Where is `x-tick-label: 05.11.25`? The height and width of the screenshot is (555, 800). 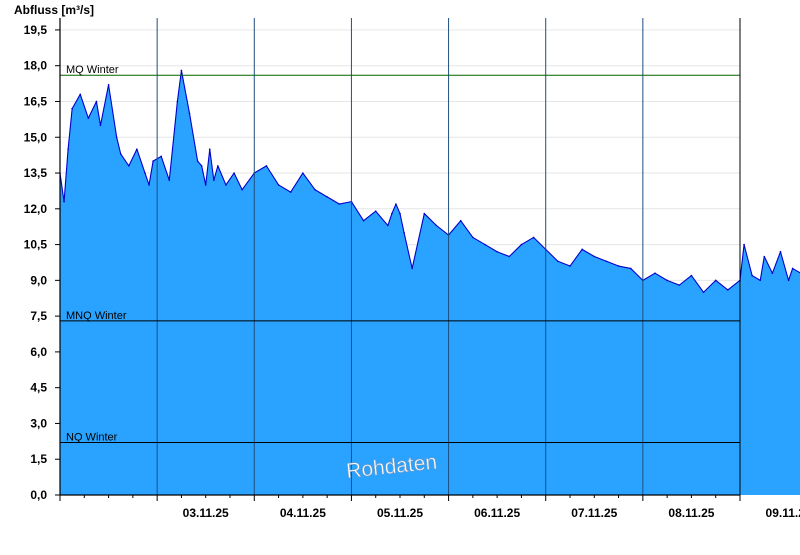
x-tick-label: 05.11.25 is located at coordinates (400, 513).